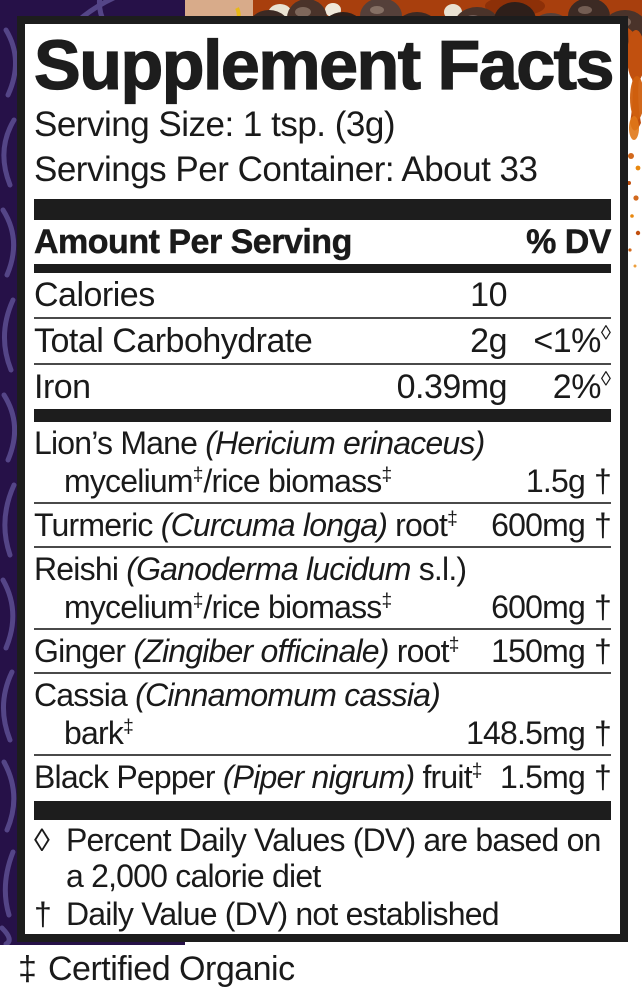  What do you see at coordinates (322, 340) in the screenshot?
I see `table-row: Total Carbohydrate 2g <1%◊` at bounding box center [322, 340].